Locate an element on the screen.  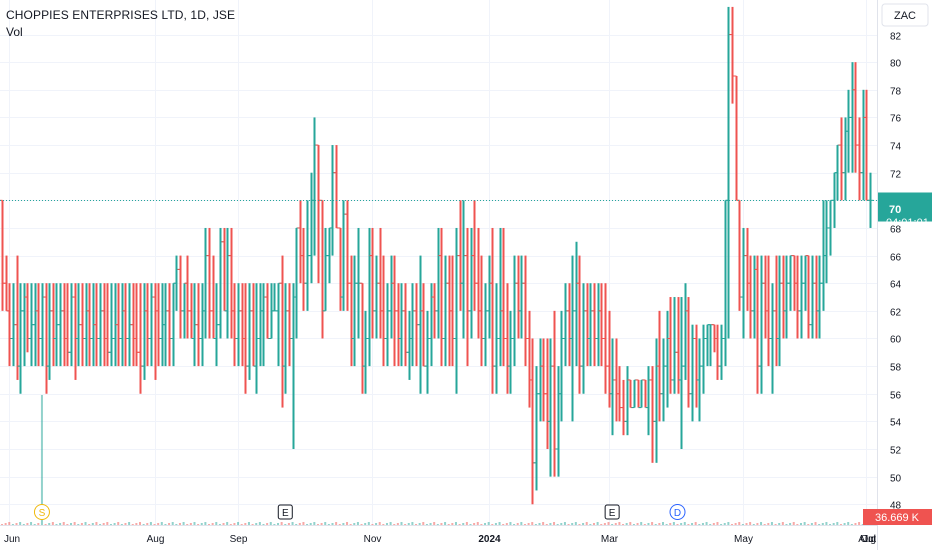
event-markers: SEEDE is located at coordinates (359, 512).